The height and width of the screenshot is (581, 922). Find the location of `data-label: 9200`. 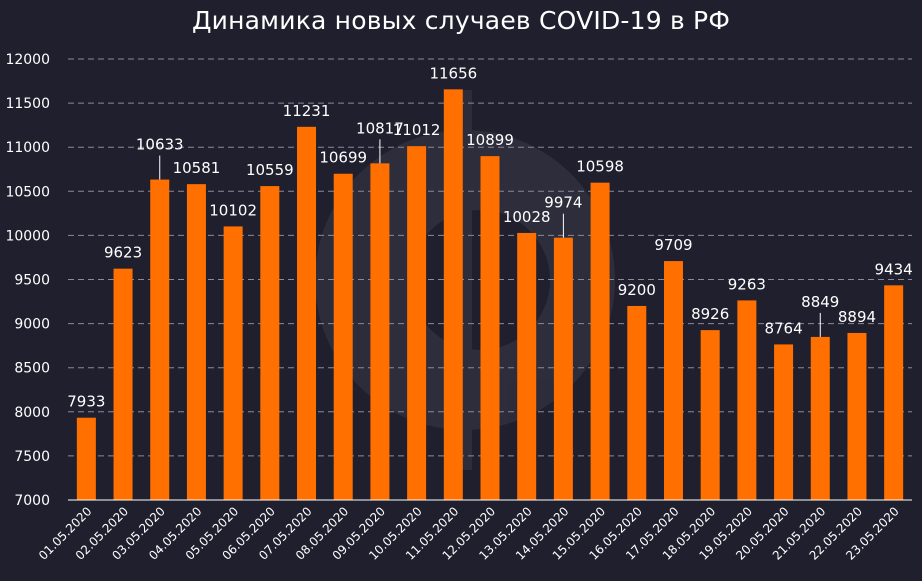

data-label: 9200 is located at coordinates (637, 290).